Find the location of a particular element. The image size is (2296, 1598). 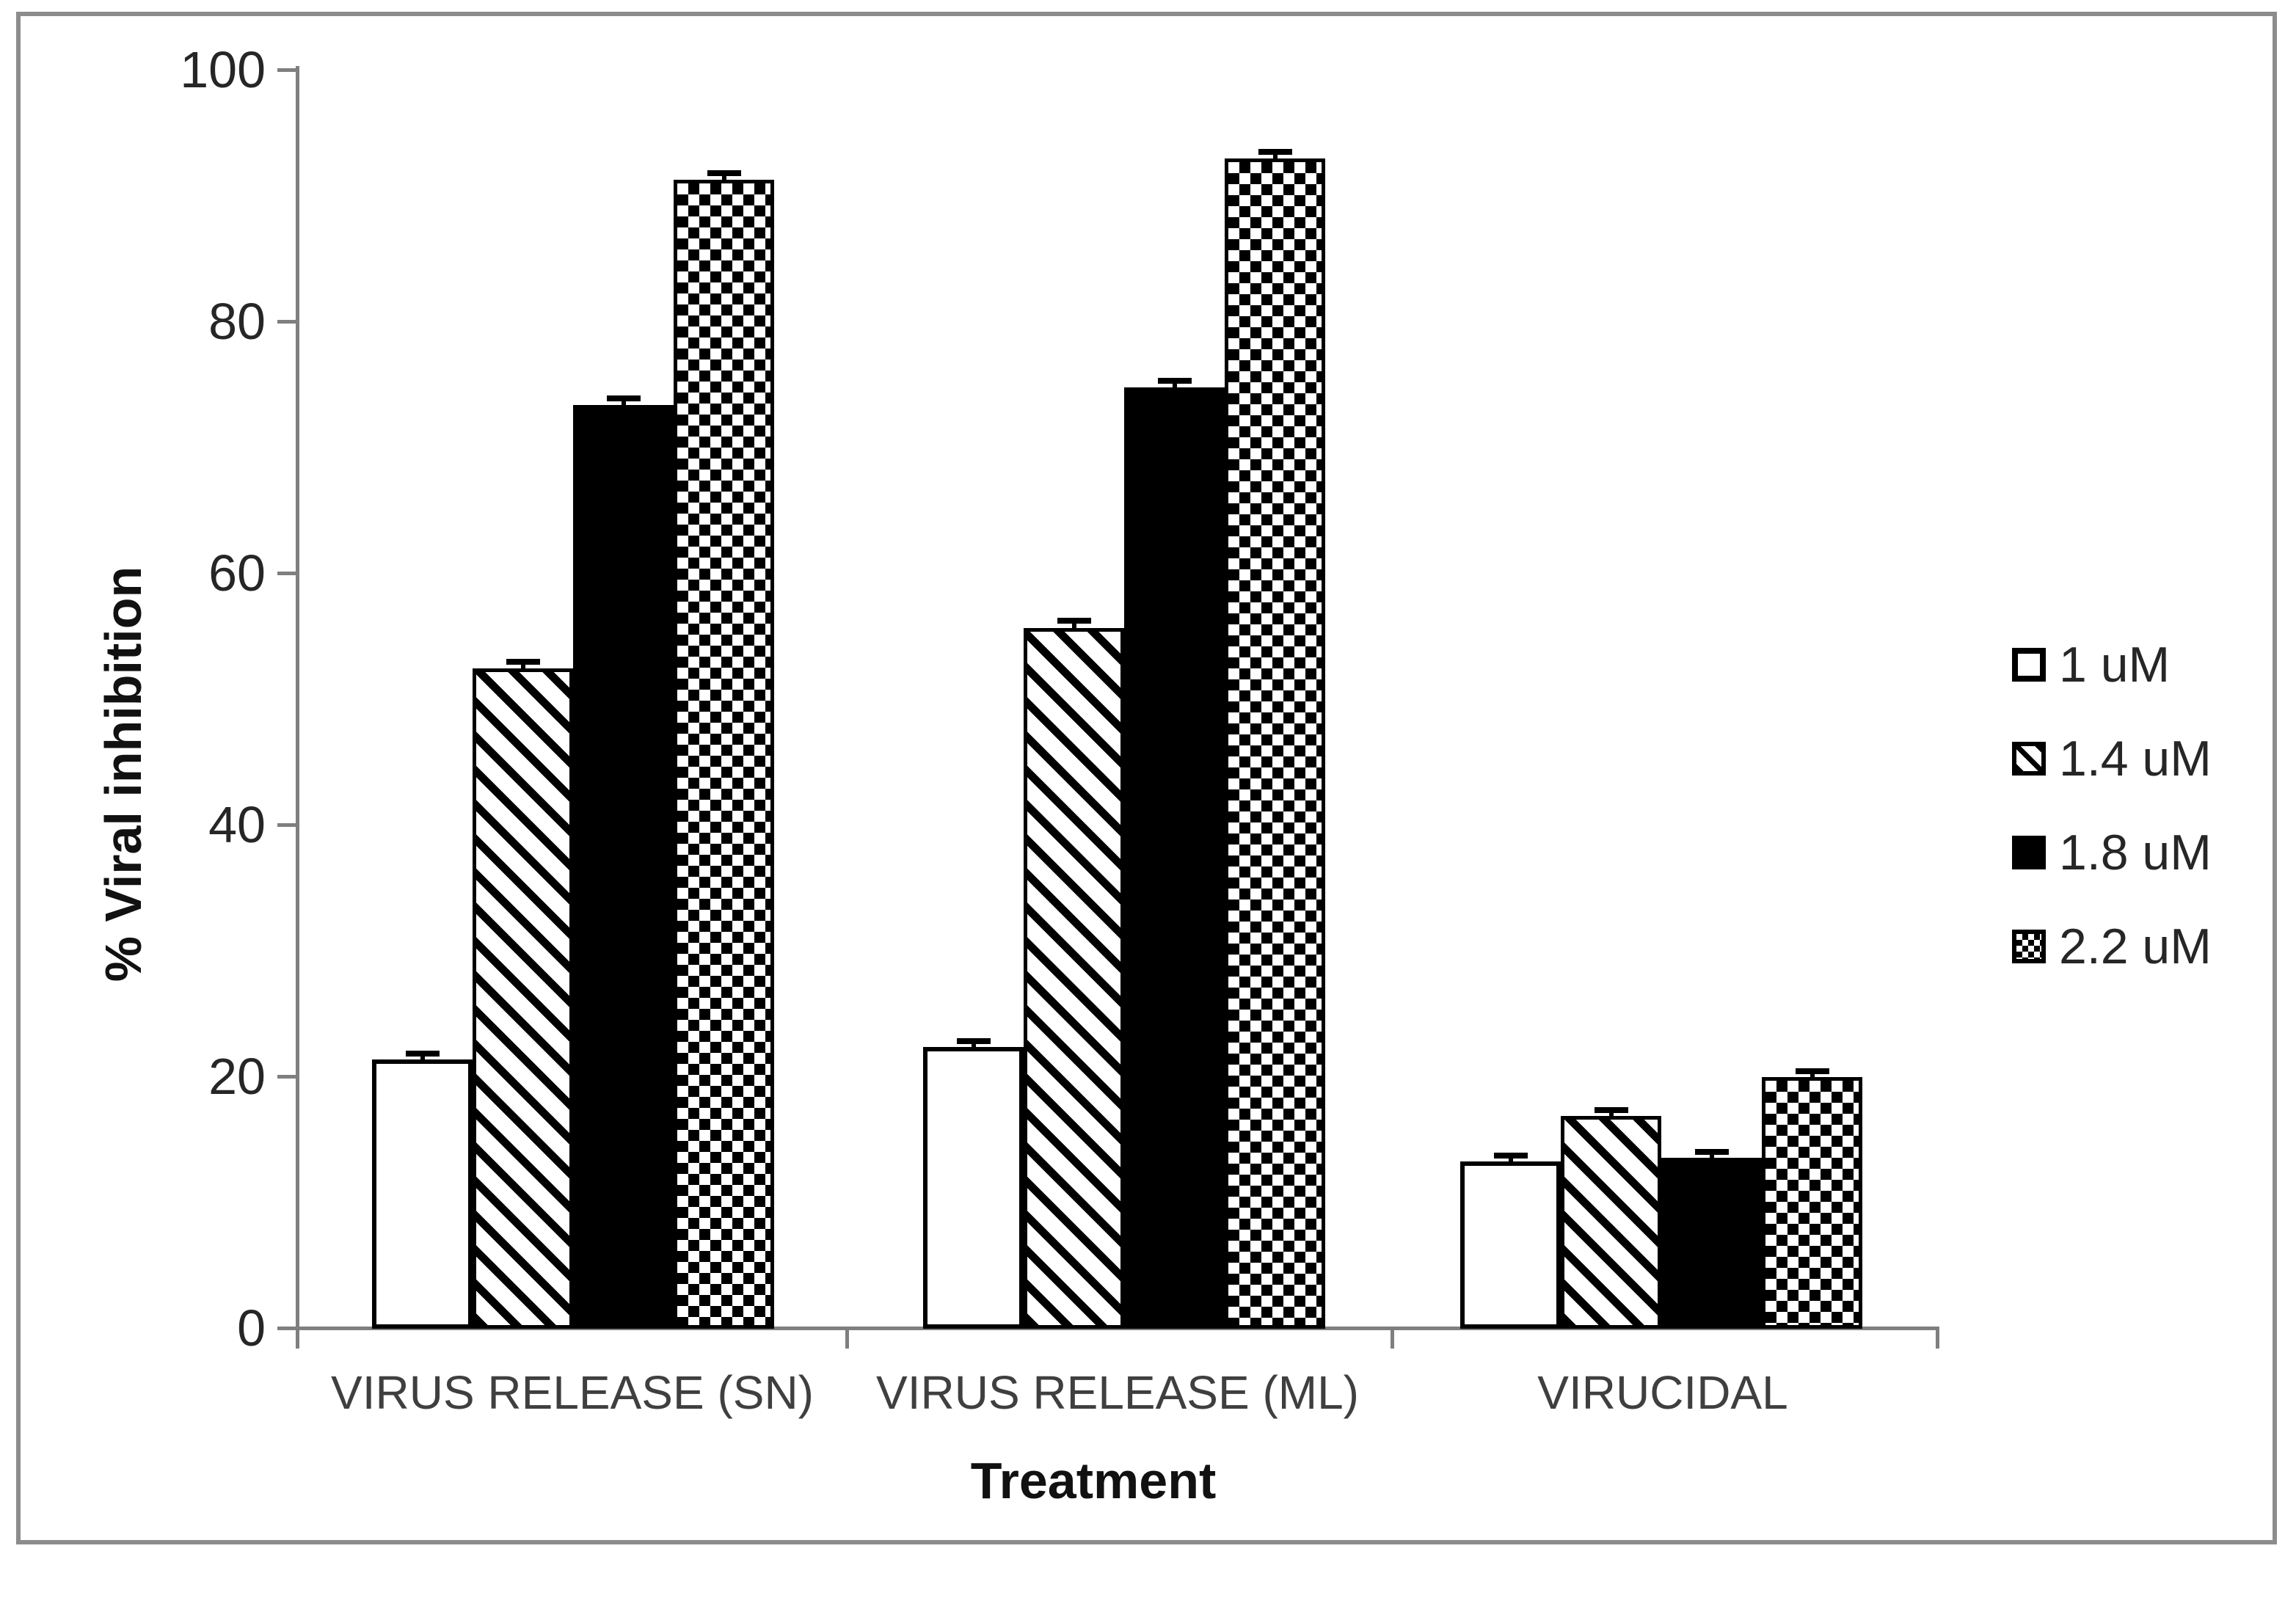

bar-18uM-cat1 is located at coordinates (623, 867).